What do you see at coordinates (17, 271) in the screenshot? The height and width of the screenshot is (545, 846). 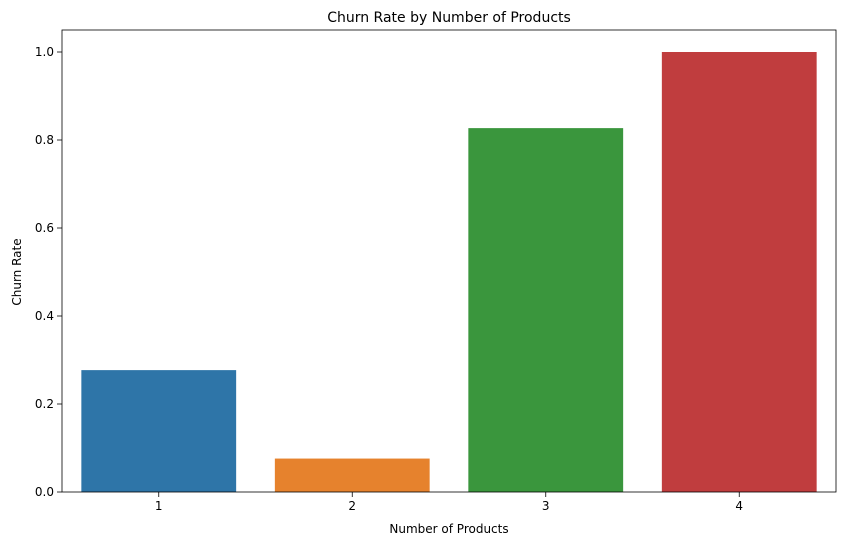 I see `y-axis-label: Churn Rate` at bounding box center [17, 271].